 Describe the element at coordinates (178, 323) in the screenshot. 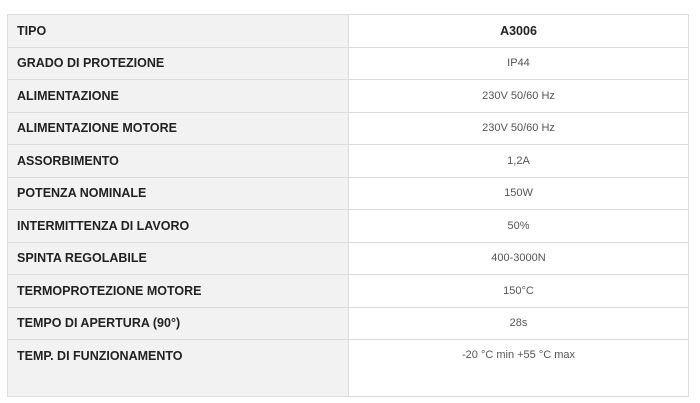

I see `spec-label: TEMPO DI APERTURA (90°)` at that location.